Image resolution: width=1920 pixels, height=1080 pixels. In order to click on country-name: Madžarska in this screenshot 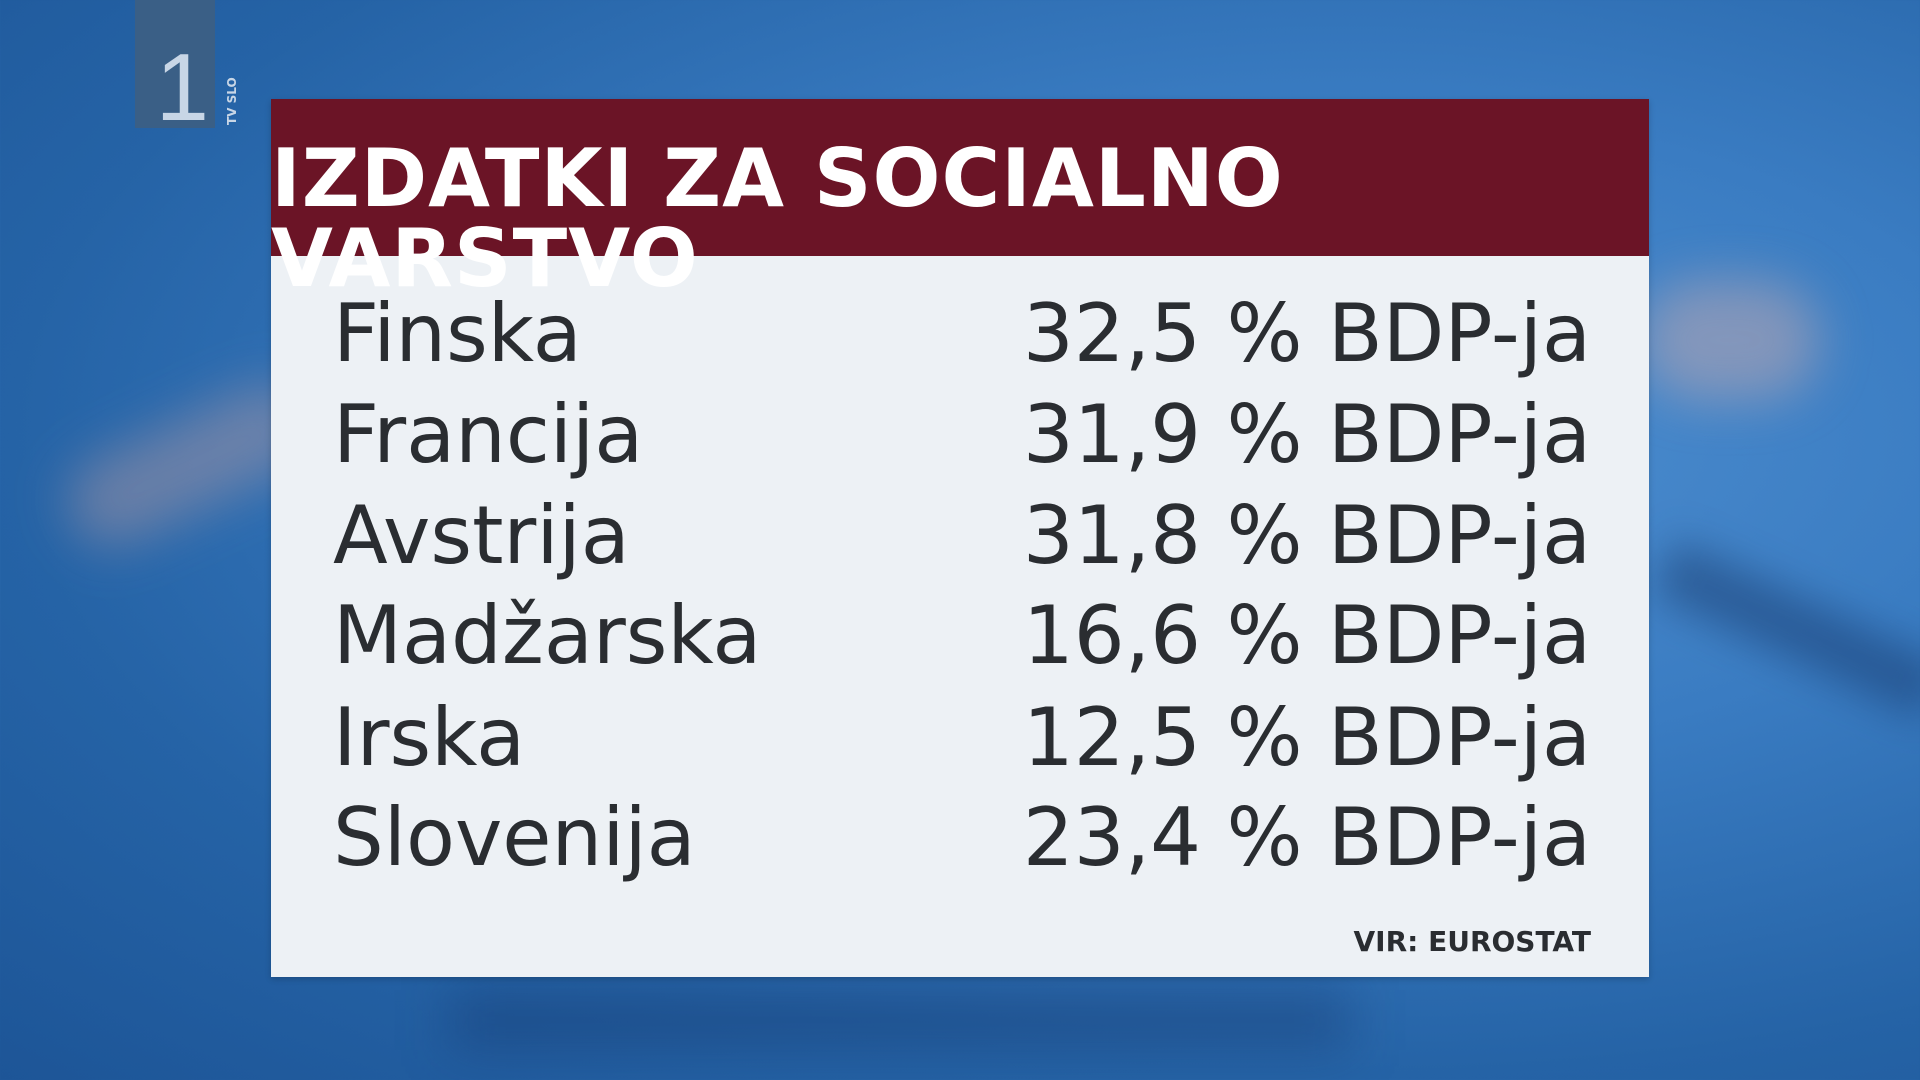, I will do `click(547, 635)`.